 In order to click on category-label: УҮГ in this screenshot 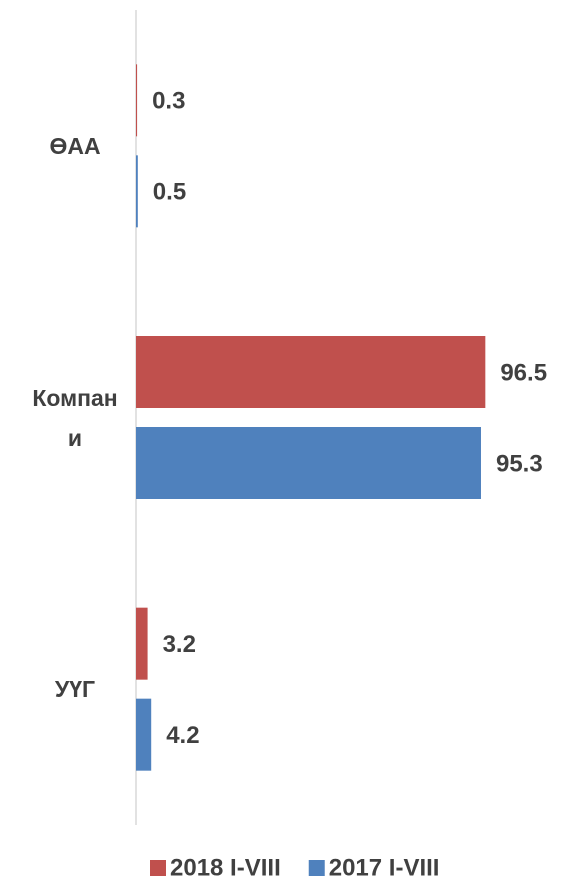, I will do `click(75, 689)`.